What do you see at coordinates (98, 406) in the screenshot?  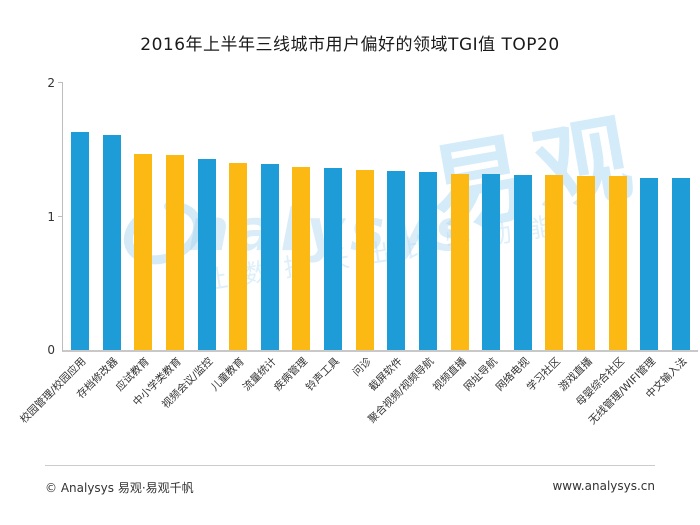 I see `x-label-slot: 存档修改器` at bounding box center [98, 406].